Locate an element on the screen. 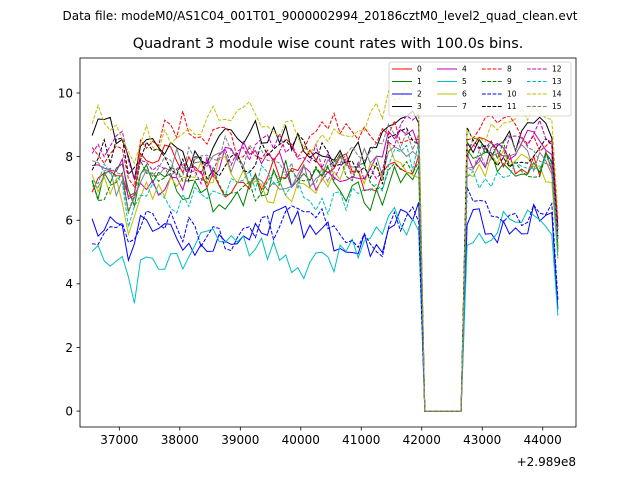 The height and width of the screenshot is (480, 640). x-offset-label: +2.989e8 is located at coordinates (546, 462).